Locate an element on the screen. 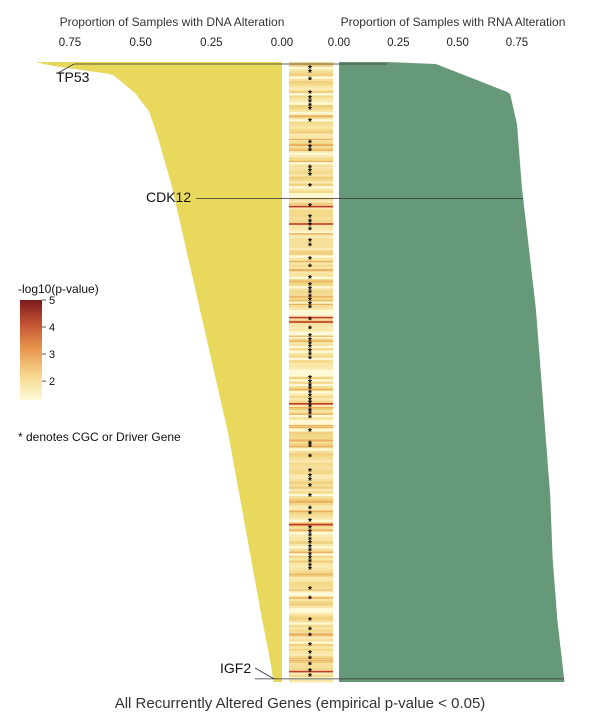 The height and width of the screenshot is (726, 606). rna-tick-label: 0.25 is located at coordinates (398, 43).